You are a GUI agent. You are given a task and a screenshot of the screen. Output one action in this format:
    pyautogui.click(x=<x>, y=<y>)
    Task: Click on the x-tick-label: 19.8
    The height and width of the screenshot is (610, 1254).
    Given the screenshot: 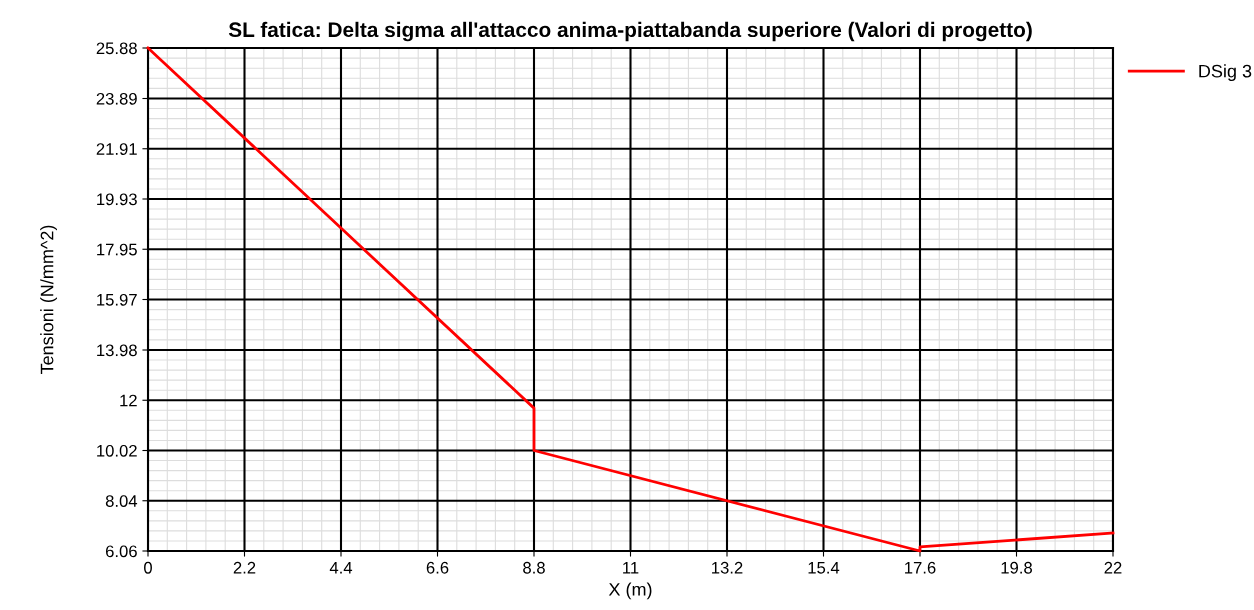 What is the action you would take?
    pyautogui.click(x=1016, y=567)
    